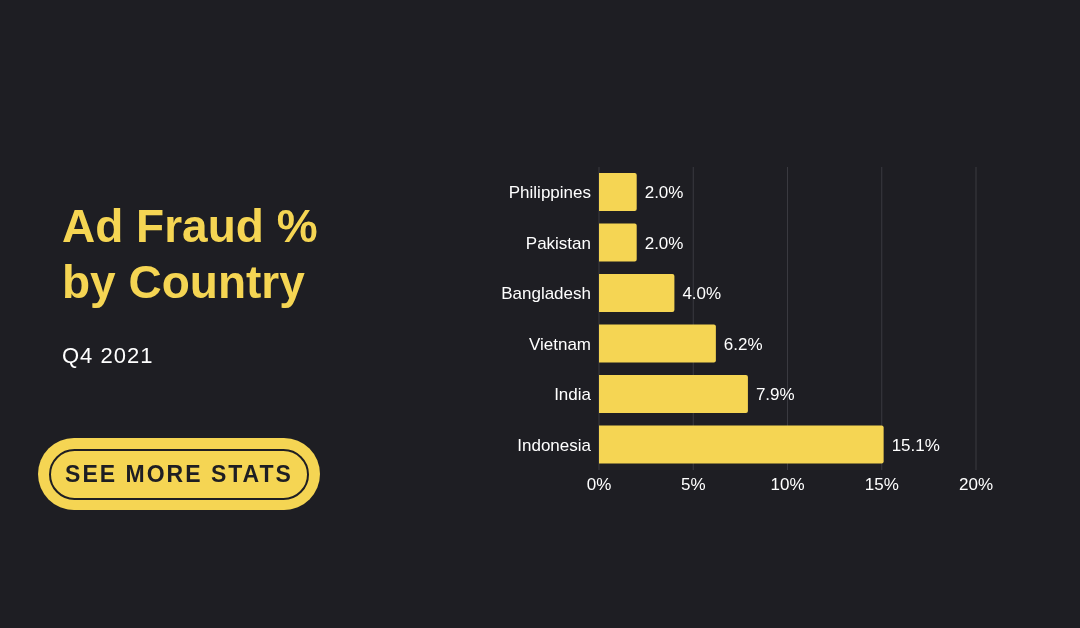 The image size is (1080, 628). What do you see at coordinates (599, 485) in the screenshot?
I see `x-tick-label: 0%` at bounding box center [599, 485].